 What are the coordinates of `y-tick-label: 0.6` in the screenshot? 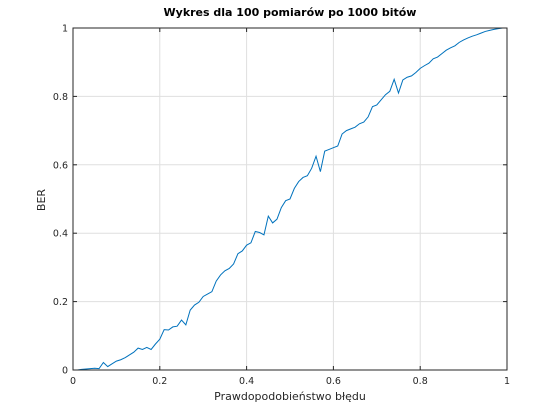 It's located at (60, 165).